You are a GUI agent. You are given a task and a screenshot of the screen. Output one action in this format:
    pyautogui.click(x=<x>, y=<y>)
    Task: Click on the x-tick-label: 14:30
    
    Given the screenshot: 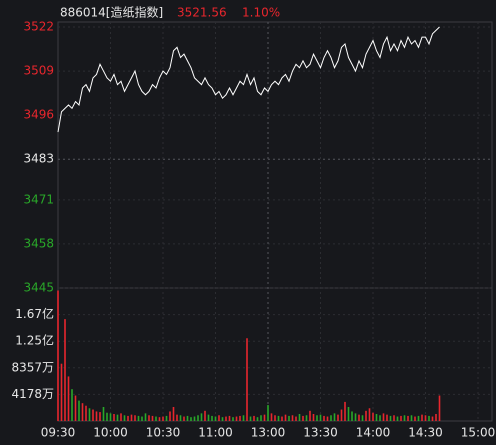 What is the action you would take?
    pyautogui.click(x=425, y=433)
    